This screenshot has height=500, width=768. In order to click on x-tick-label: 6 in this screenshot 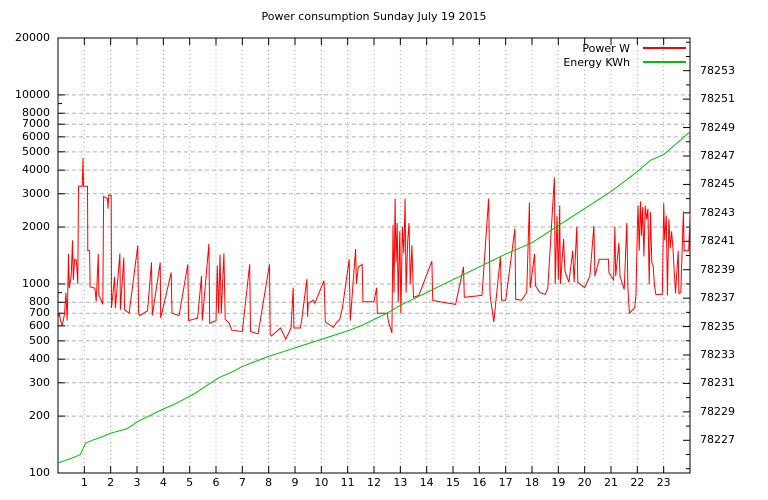, I will do `click(216, 482)`.